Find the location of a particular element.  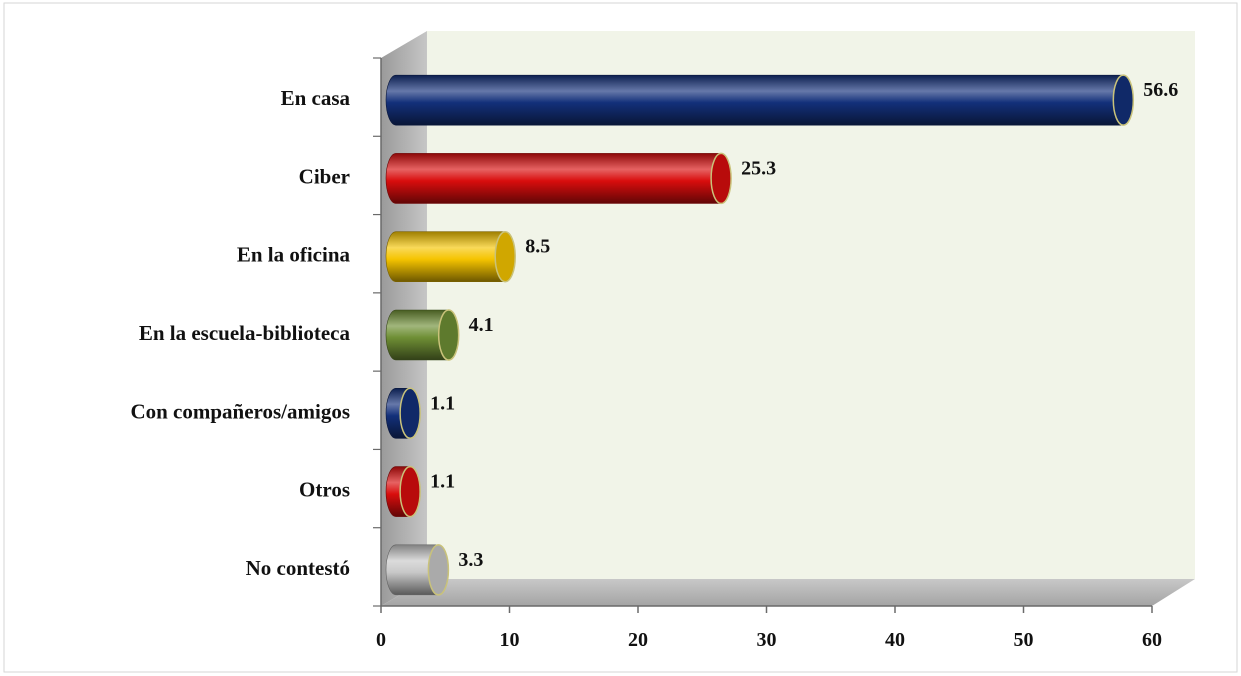

x-tick-label: 10 is located at coordinates (510, 640).